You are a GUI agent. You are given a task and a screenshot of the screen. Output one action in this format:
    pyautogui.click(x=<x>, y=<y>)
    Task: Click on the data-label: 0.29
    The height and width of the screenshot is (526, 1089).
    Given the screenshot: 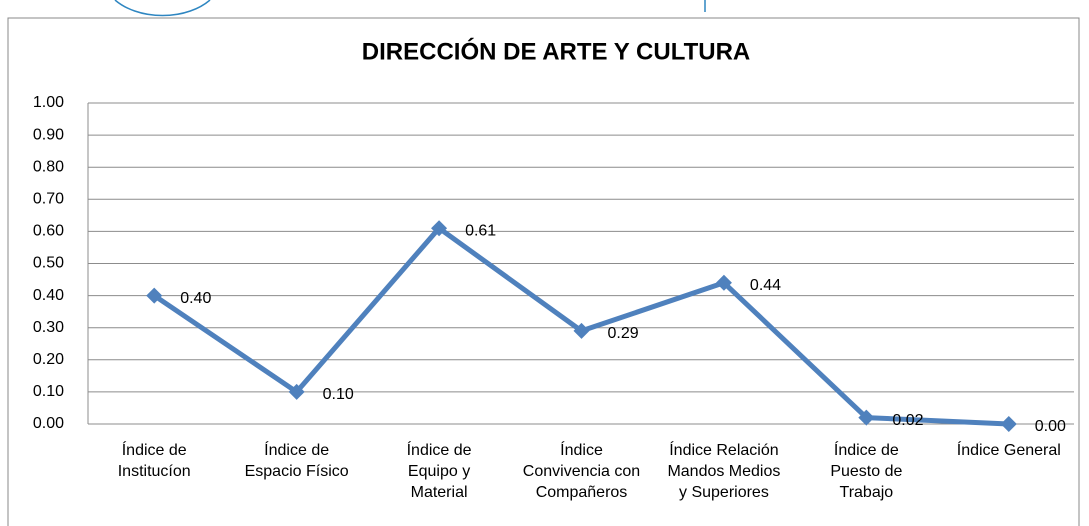 What is the action you would take?
    pyautogui.click(x=623, y=333)
    